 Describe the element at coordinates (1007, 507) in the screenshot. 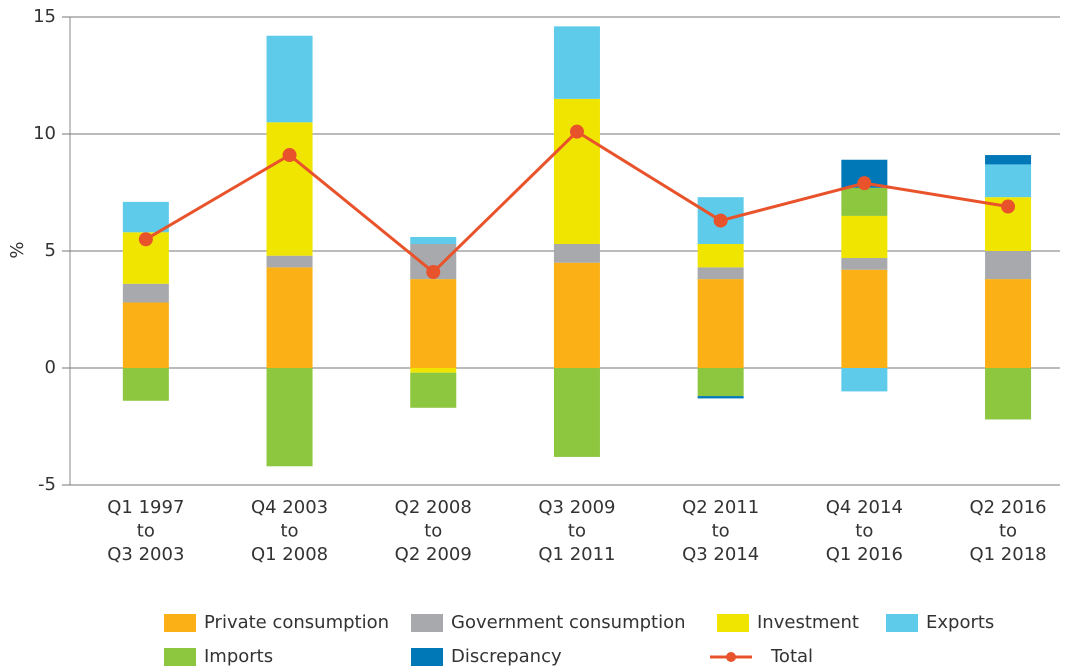

I see `x-tick-label: Q2 2016` at that location.